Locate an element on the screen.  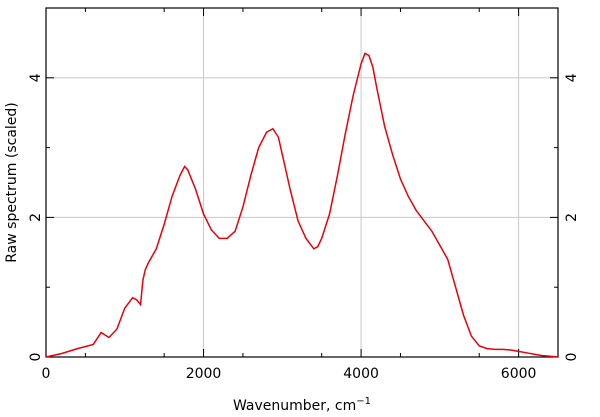
y-tick-label-right: 0 is located at coordinates (572, 357).